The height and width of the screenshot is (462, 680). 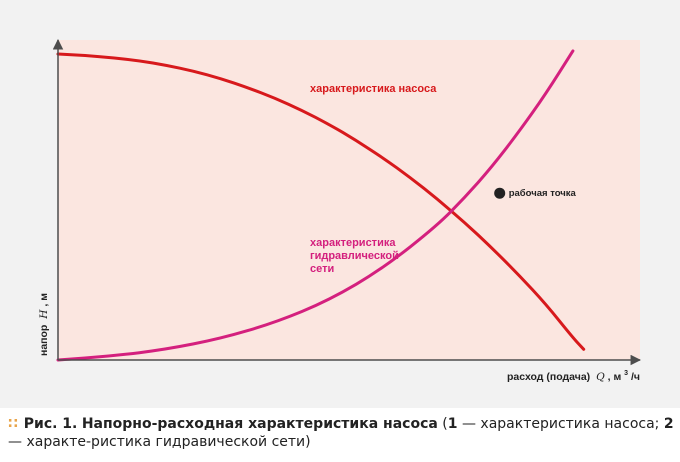 I want to click on x-axis-label-unit: , м, so click(x=615, y=377).